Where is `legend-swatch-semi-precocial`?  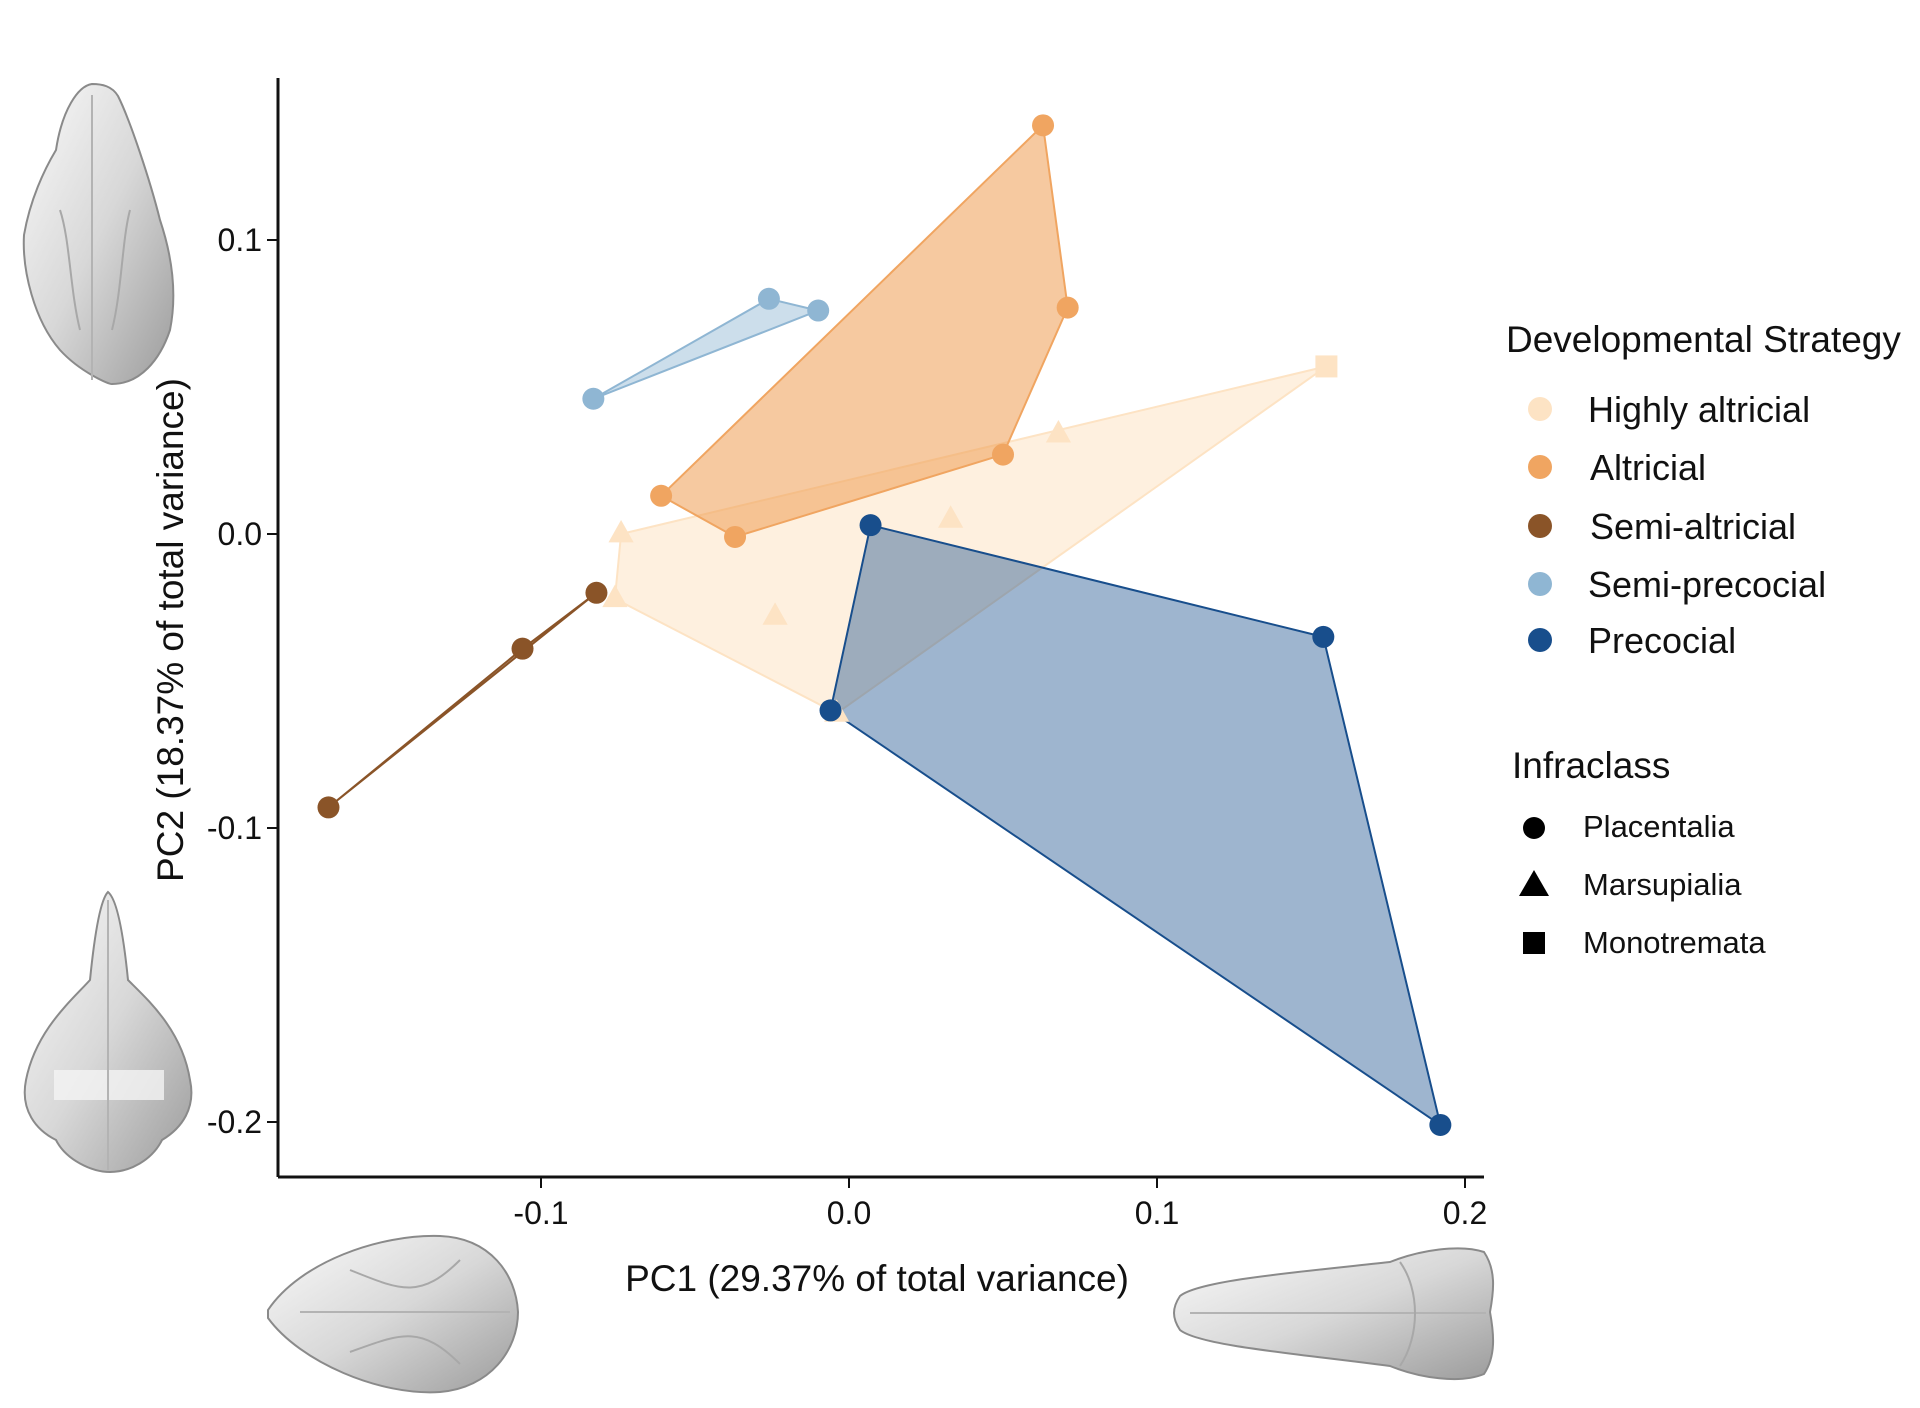 legend-swatch-semi-precocial is located at coordinates (1540, 584).